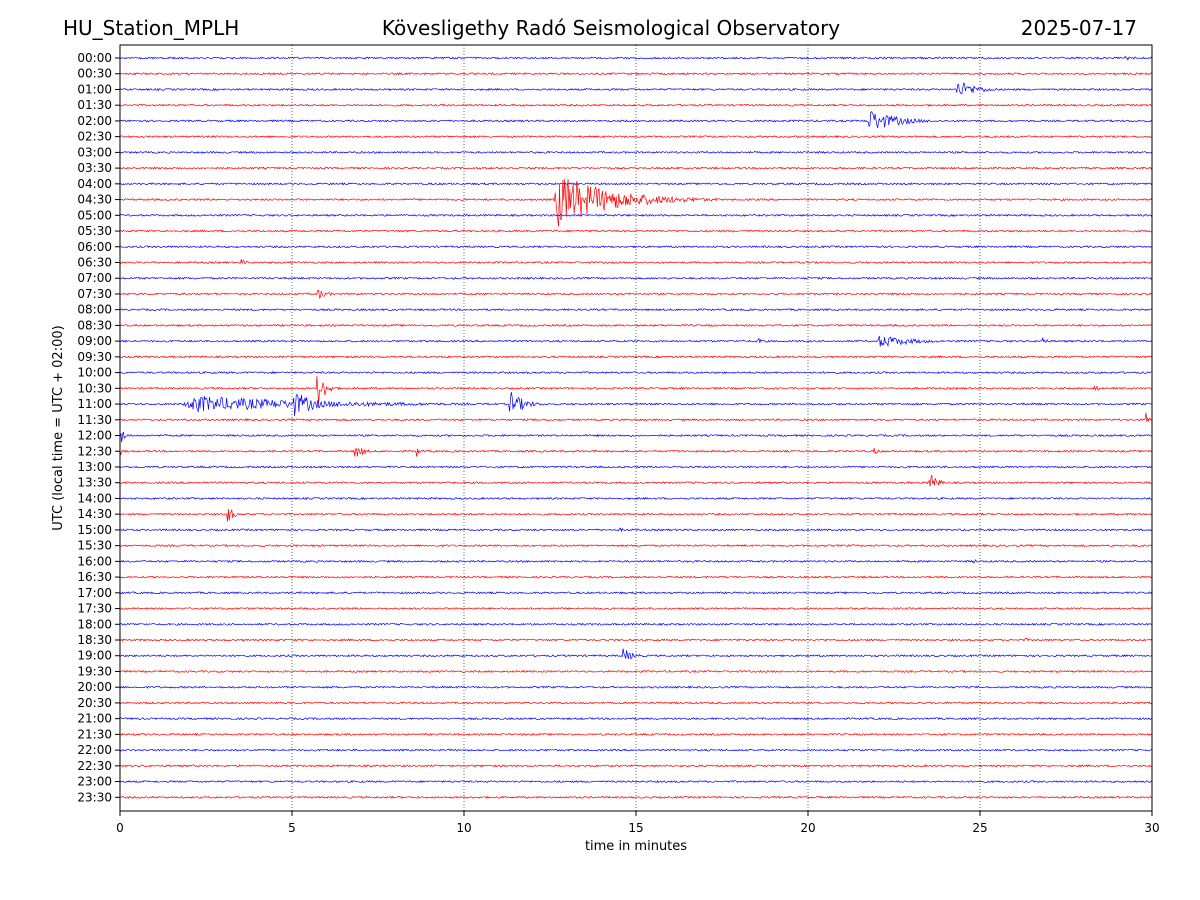 The width and height of the screenshot is (1200, 900). Describe the element at coordinates (94, 262) in the screenshot. I see `y-tick-label: 06:30` at that location.